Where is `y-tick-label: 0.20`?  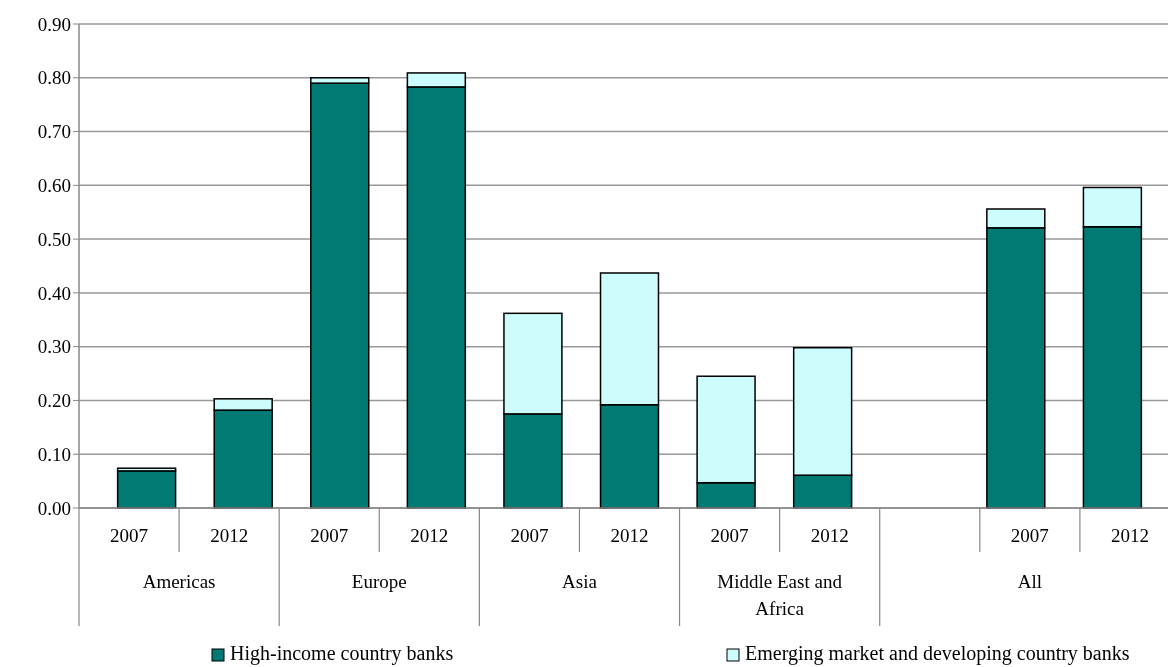
y-tick-label: 0.20 is located at coordinates (54, 401).